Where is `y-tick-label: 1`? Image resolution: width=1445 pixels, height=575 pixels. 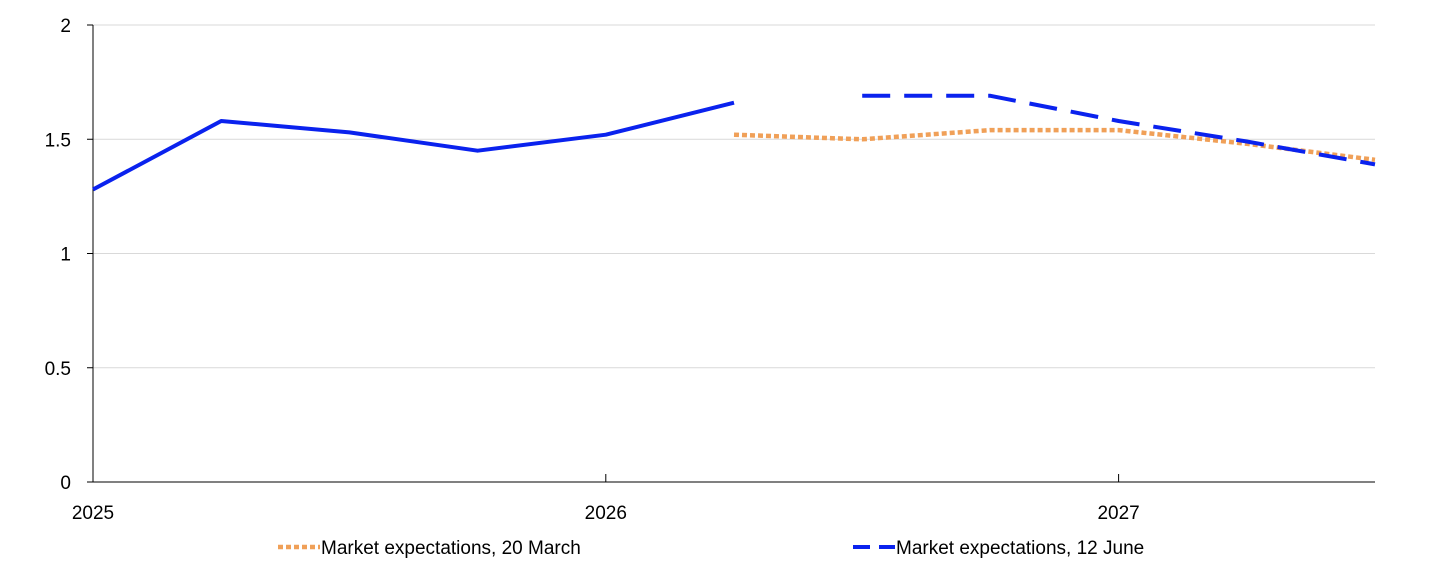 y-tick-label: 1 is located at coordinates (65, 255).